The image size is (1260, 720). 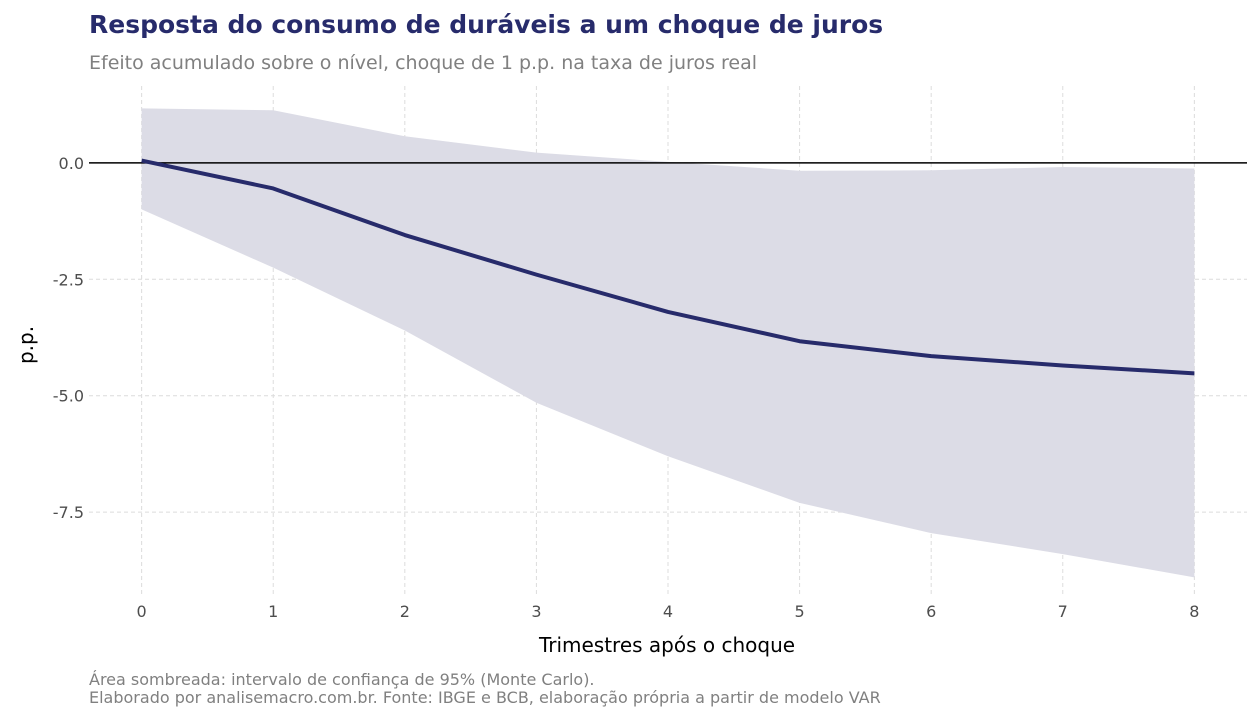 What do you see at coordinates (68, 512) in the screenshot?
I see `y-tick-label: -7.5` at bounding box center [68, 512].